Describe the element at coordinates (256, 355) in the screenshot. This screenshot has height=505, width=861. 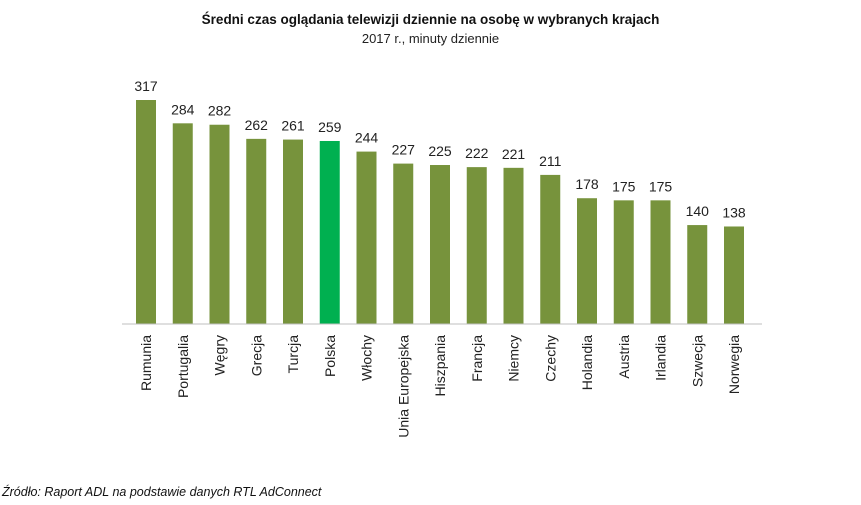
I see `tick-label: Grecja` at that location.